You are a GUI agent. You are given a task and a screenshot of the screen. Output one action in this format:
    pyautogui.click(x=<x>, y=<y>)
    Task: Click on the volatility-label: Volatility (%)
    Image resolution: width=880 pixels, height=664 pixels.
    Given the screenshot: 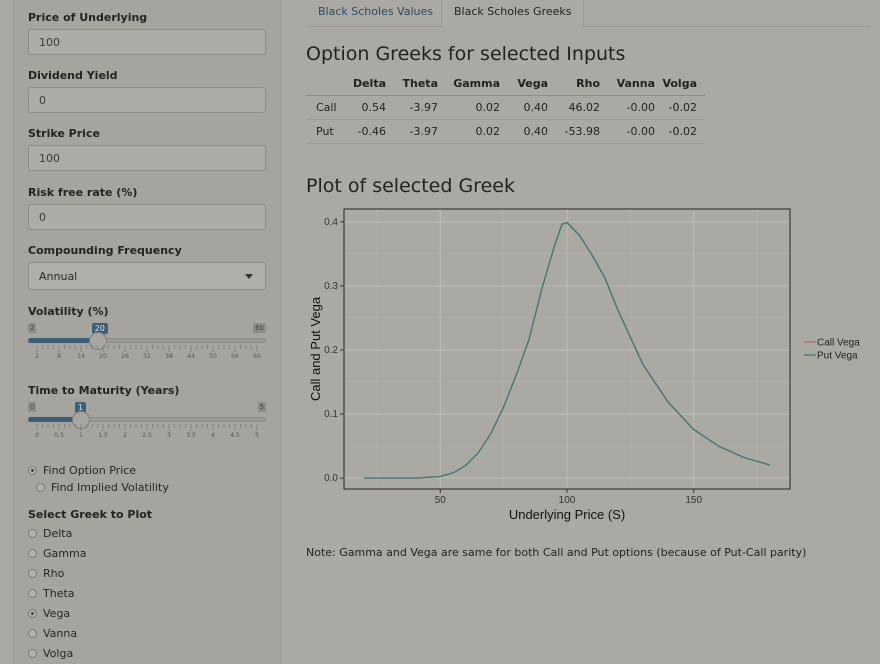 What is the action you would take?
    pyautogui.click(x=68, y=311)
    